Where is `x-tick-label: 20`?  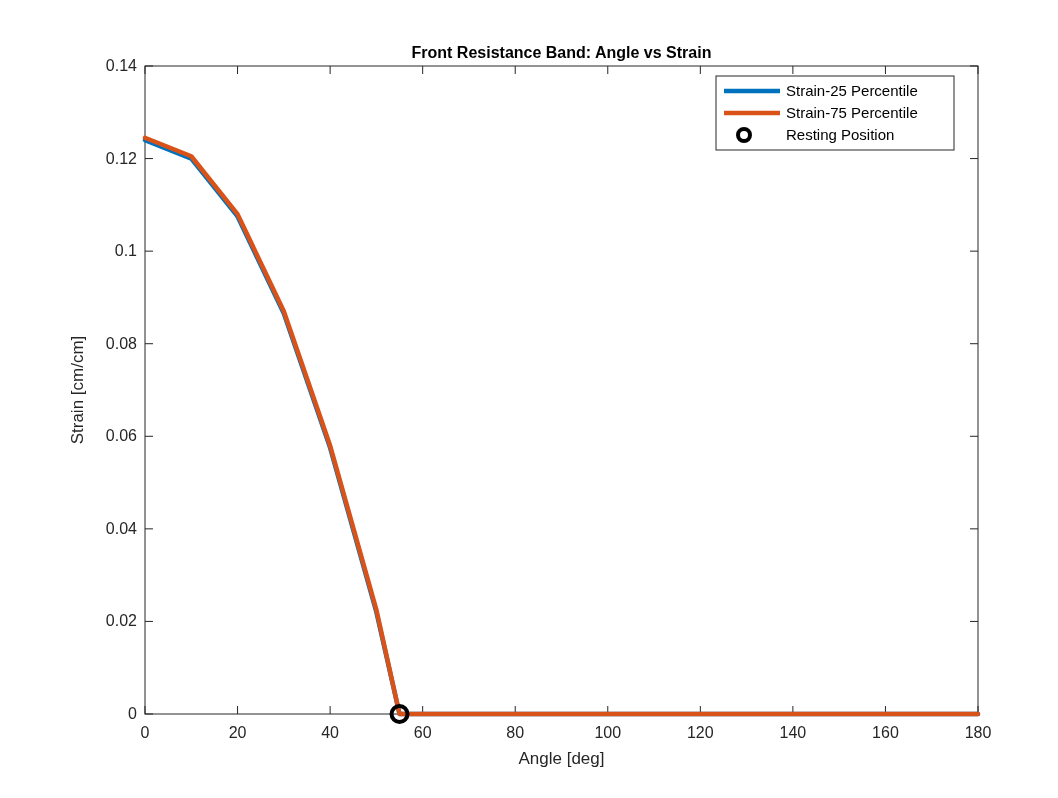
x-tick-label: 20 is located at coordinates (237, 732).